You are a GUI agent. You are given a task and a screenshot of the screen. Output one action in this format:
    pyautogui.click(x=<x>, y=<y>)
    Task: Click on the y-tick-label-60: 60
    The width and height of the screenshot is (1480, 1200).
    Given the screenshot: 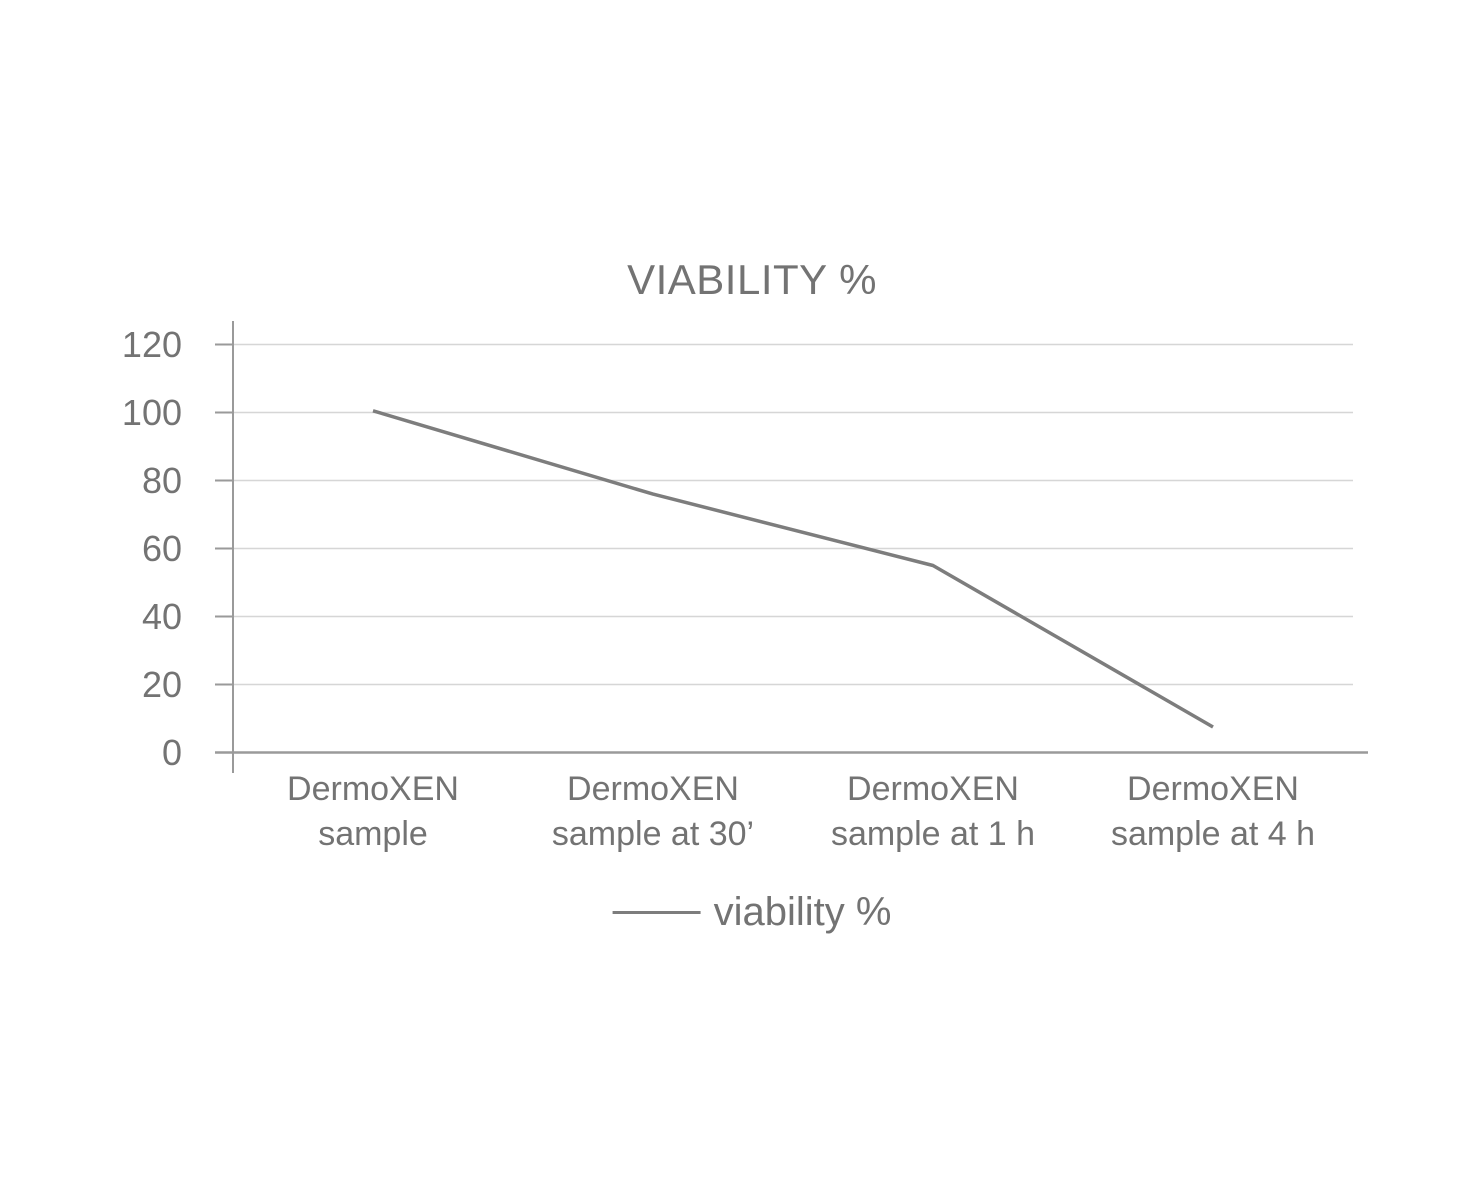 What is the action you would take?
    pyautogui.click(x=162, y=548)
    